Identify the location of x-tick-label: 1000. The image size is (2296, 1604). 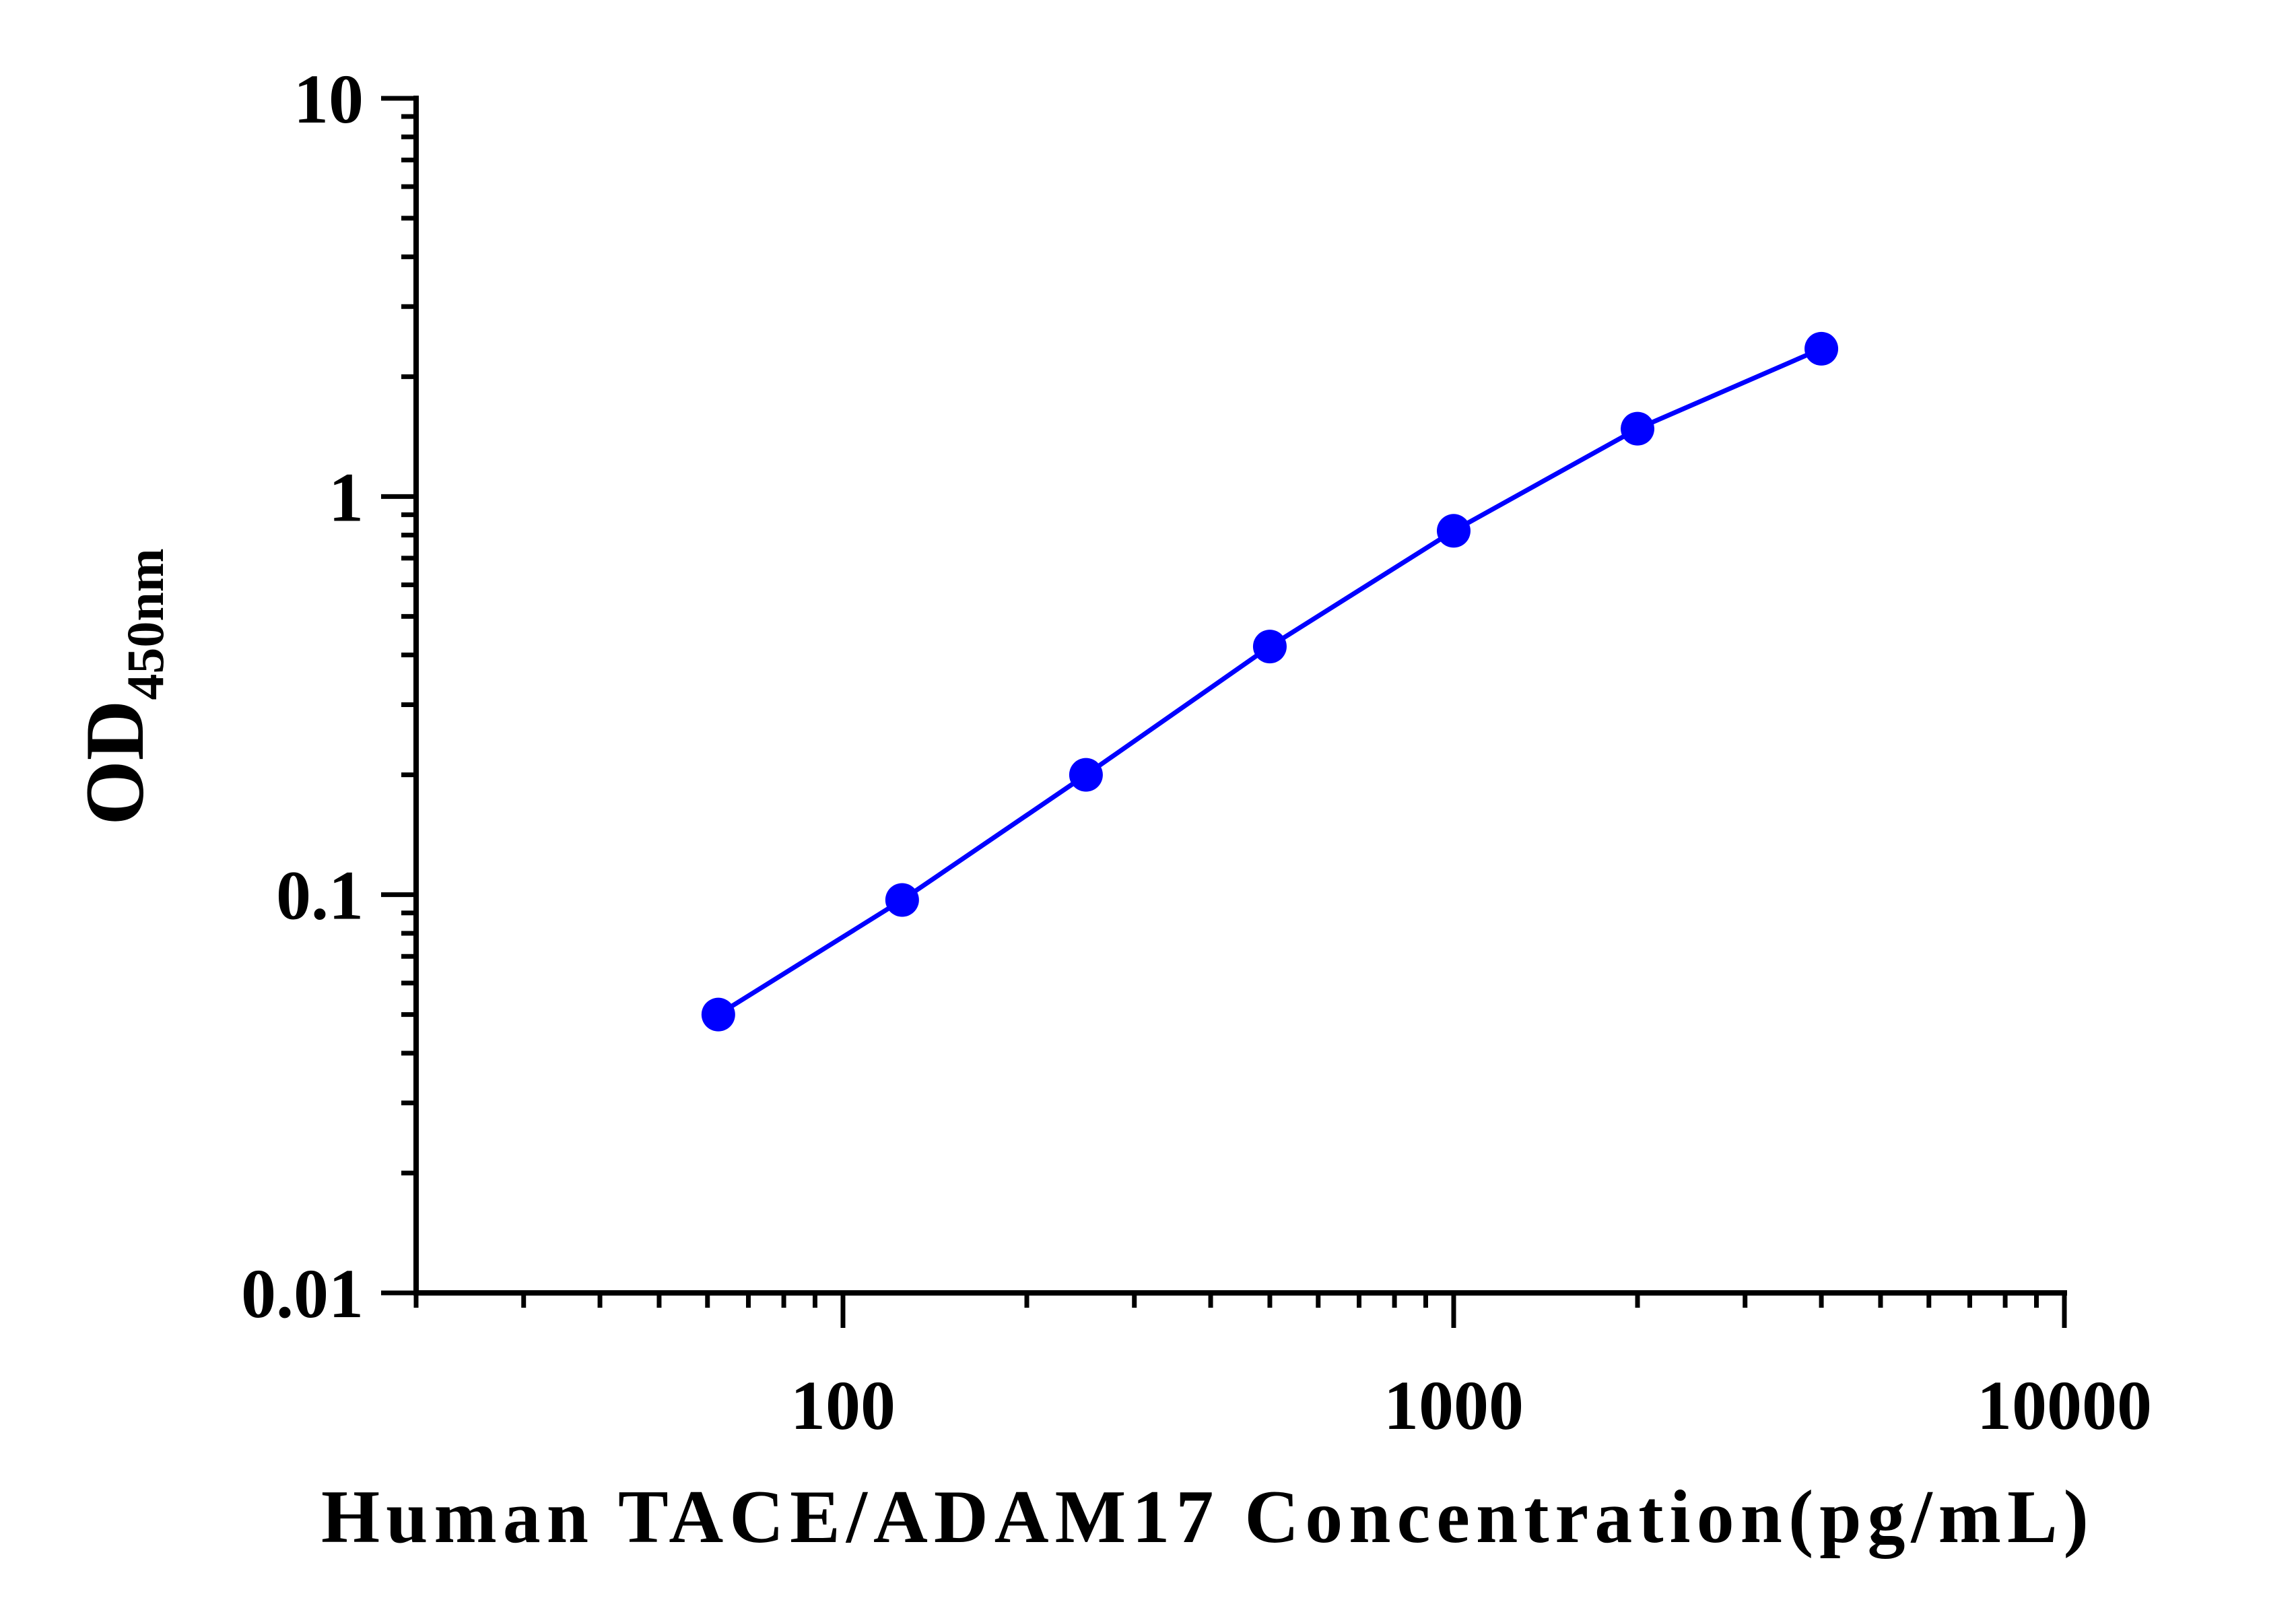
(1454, 1405).